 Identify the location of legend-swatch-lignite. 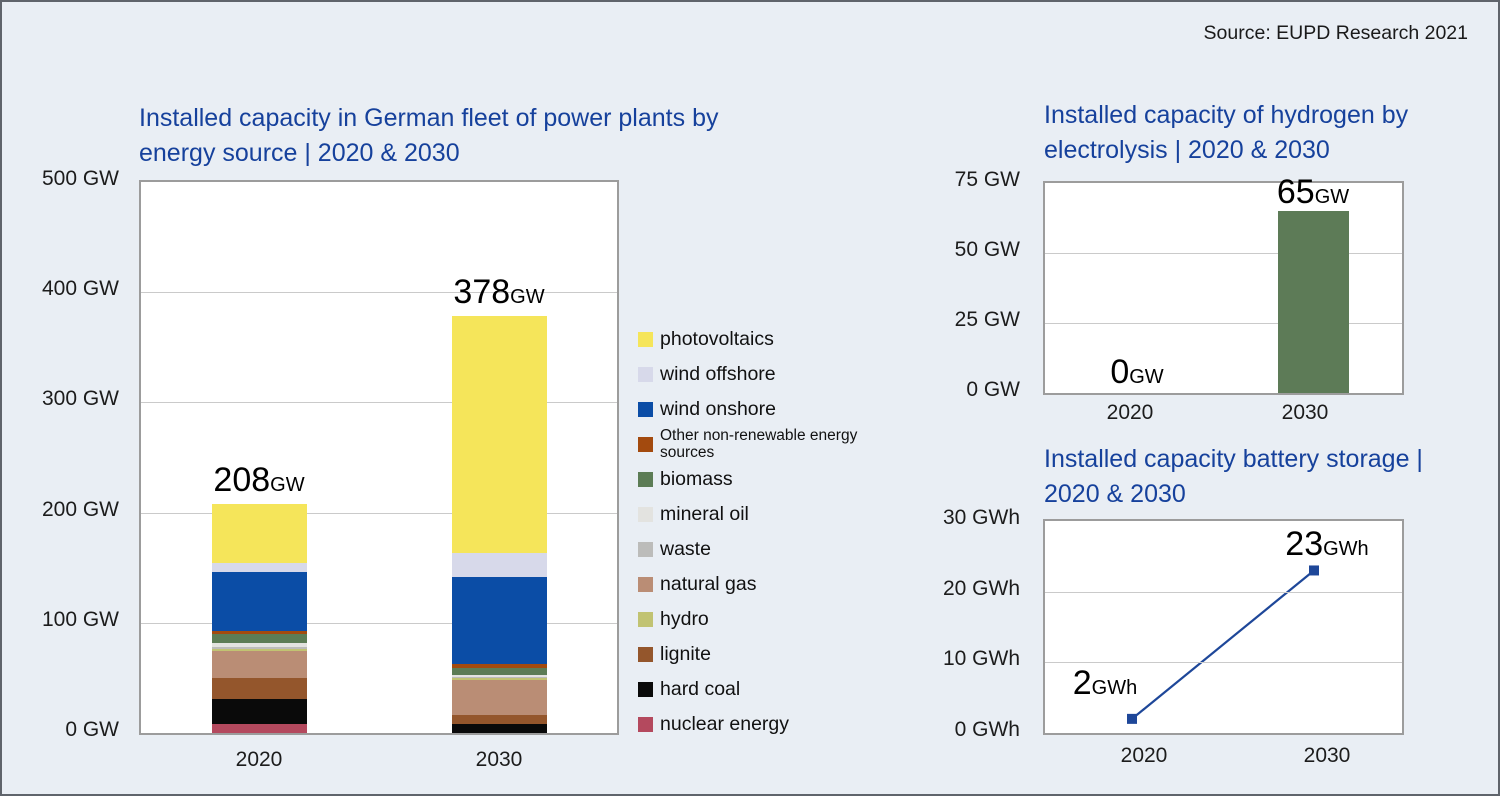
(645, 654).